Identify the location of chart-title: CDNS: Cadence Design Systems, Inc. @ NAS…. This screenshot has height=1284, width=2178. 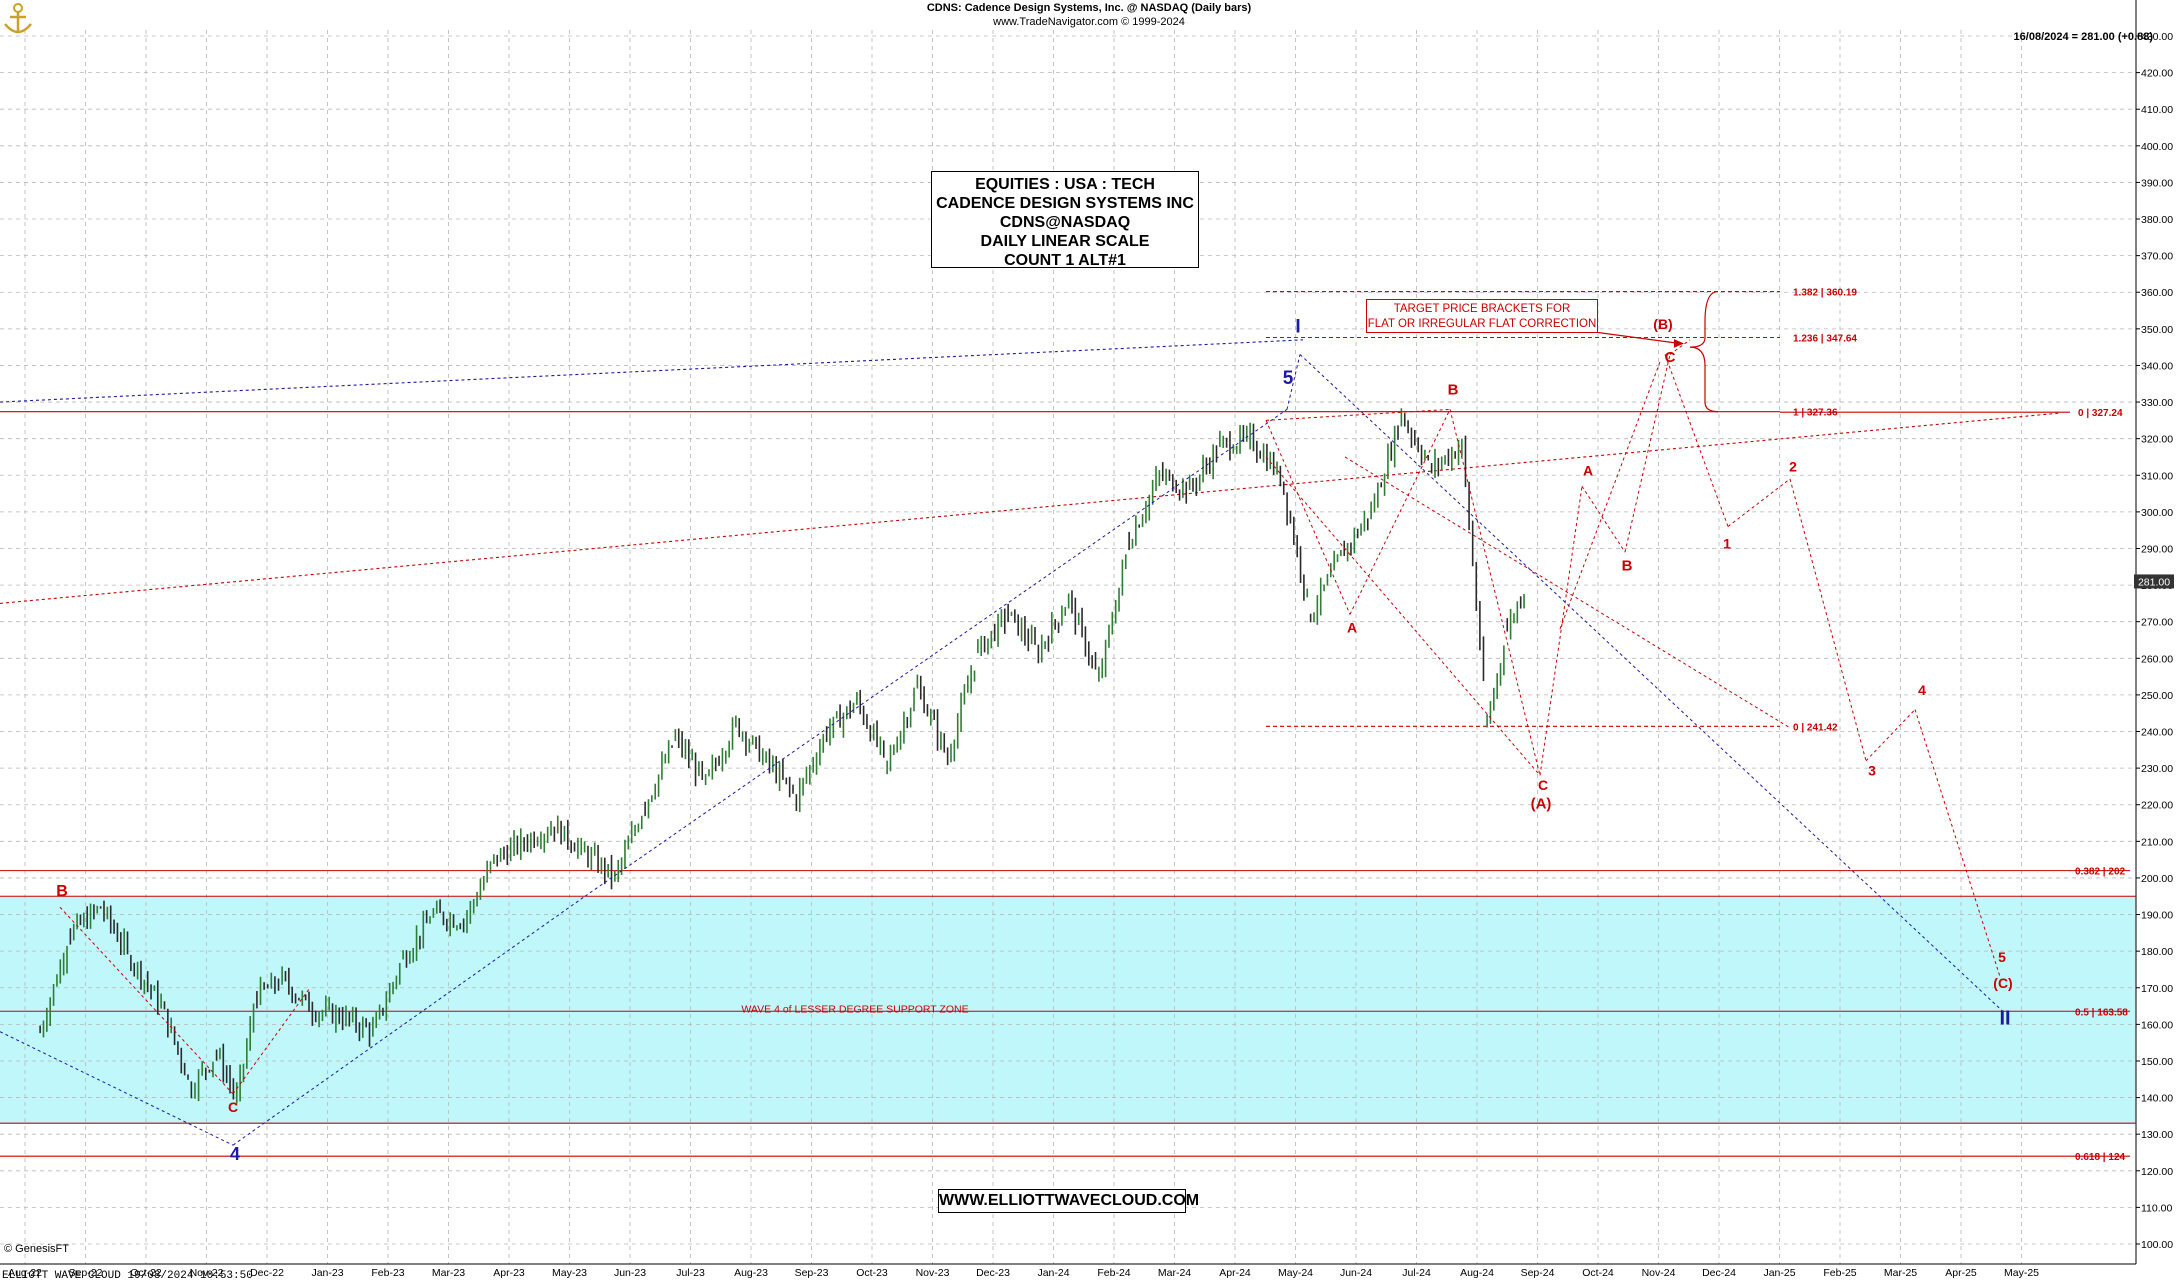
(1089, 8).